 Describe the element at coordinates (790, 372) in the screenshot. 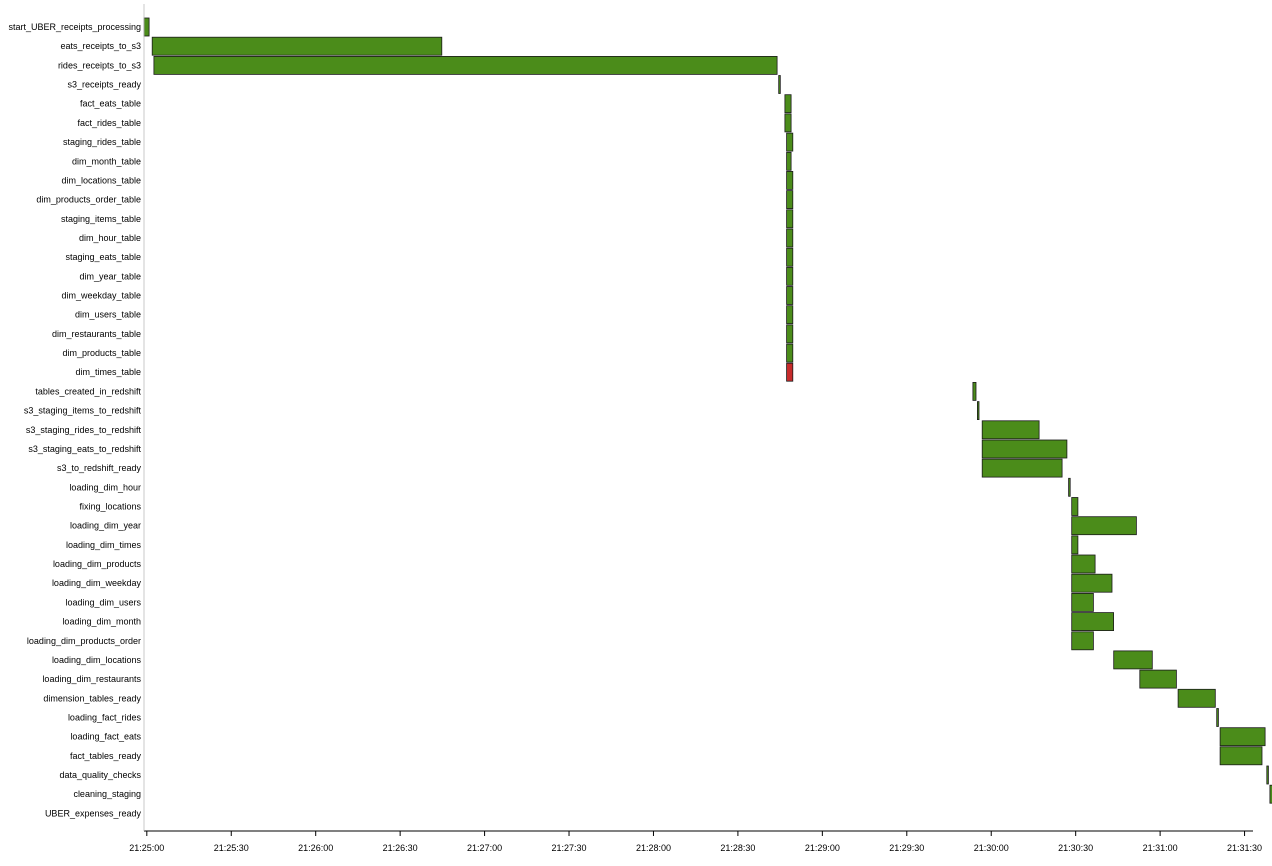

I see `task-bar-dim-times-table` at that location.